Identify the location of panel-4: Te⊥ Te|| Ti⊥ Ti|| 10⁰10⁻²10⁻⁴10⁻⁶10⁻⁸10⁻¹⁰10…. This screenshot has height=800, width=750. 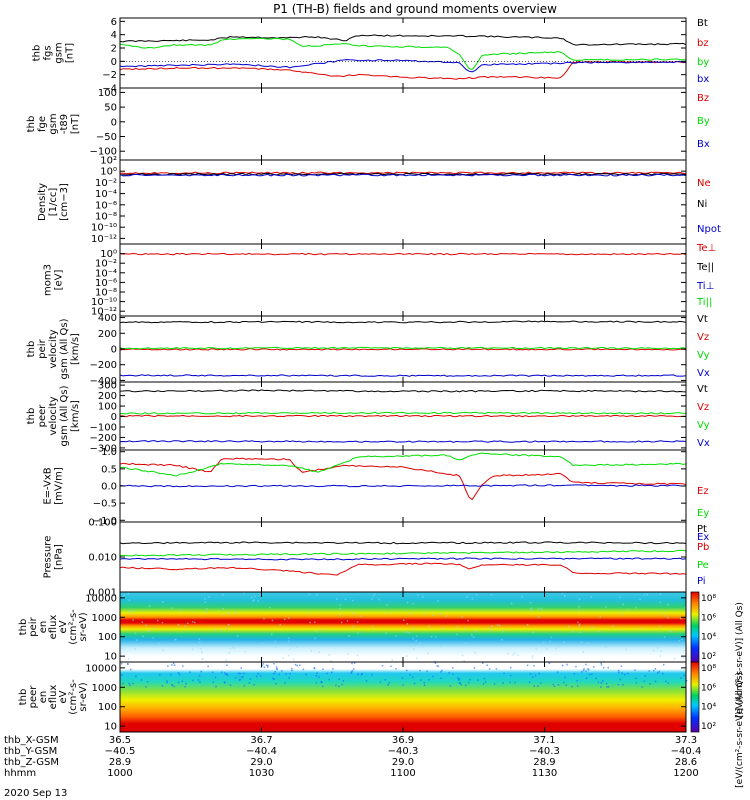
(380, 280).